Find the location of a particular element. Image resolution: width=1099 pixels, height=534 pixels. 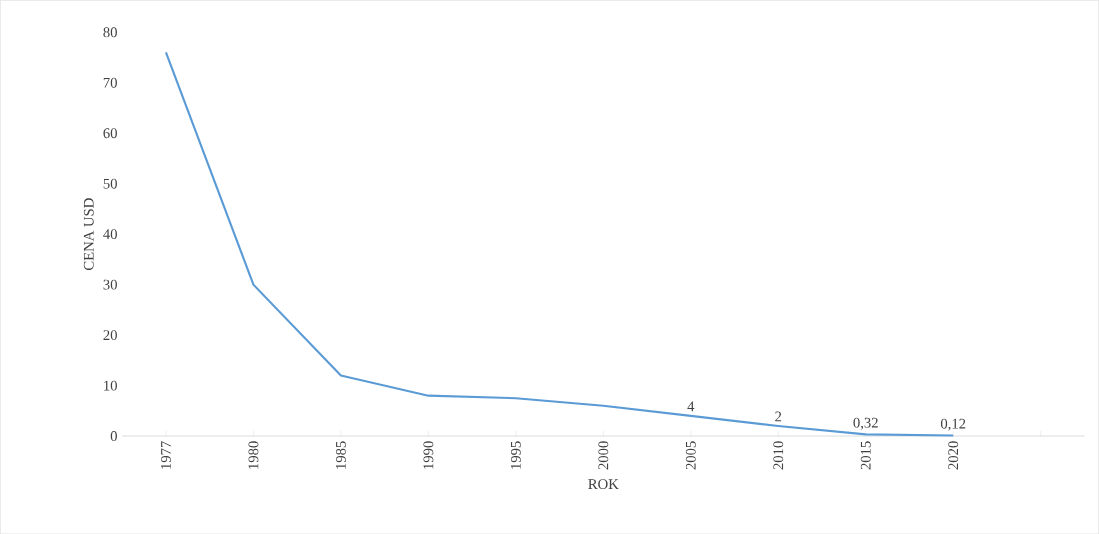

y-axis-title: CENA USD is located at coordinates (88, 234).